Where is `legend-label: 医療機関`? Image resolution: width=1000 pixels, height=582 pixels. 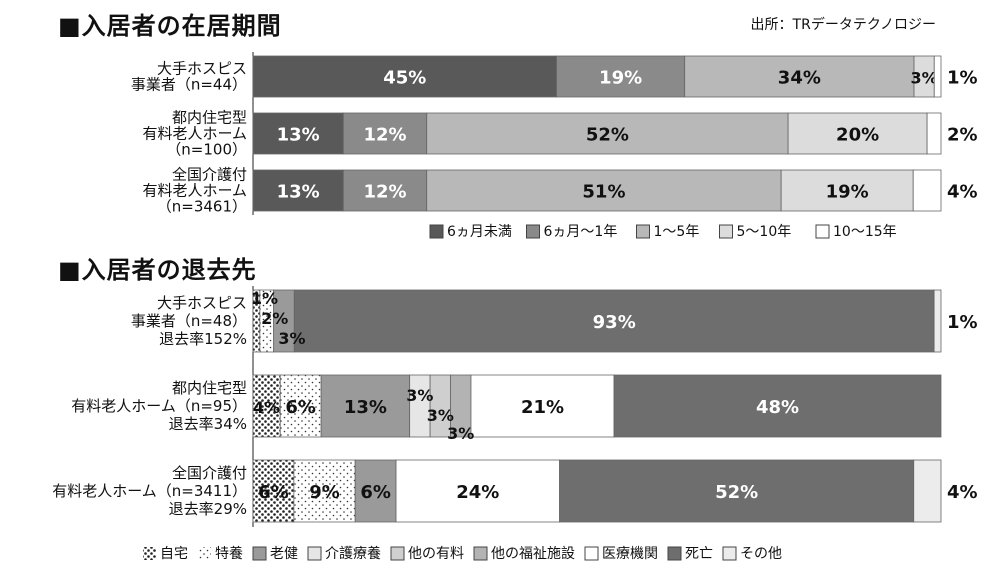 legend-label: 医療機関 is located at coordinates (630, 553).